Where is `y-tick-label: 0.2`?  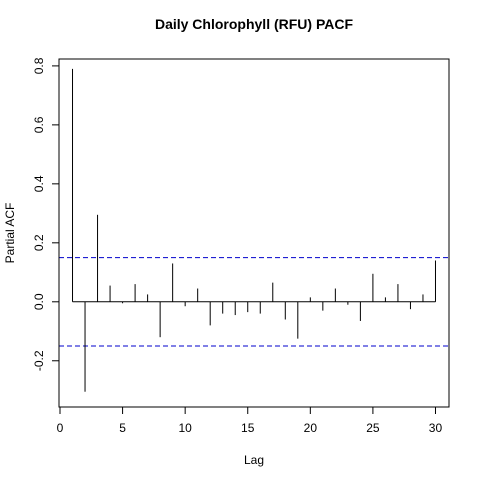
y-tick-label: 0.2 is located at coordinates (39, 242).